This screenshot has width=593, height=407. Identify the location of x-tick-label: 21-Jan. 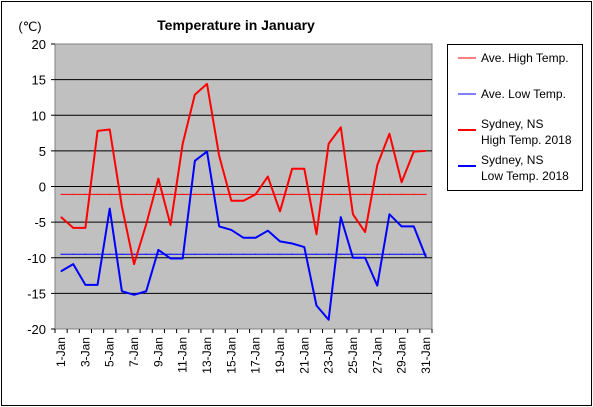
(304, 355).